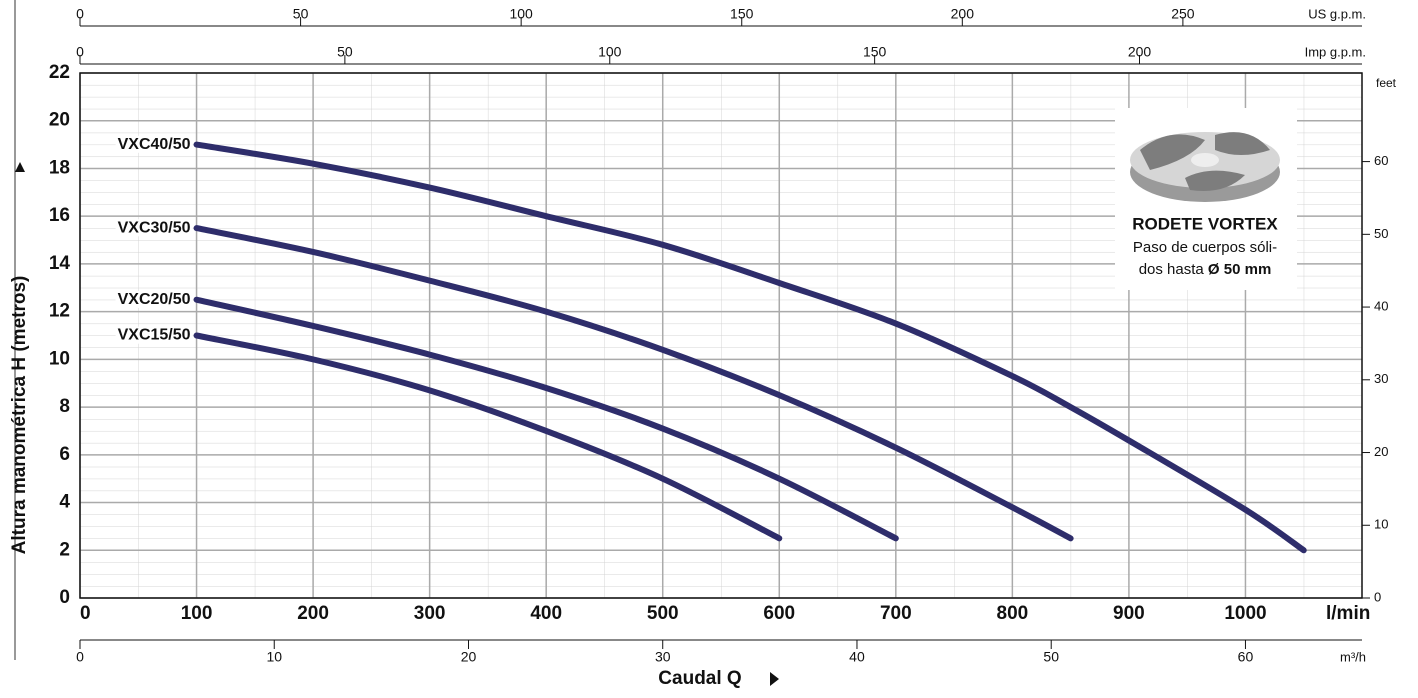 The image size is (1418, 698). Describe the element at coordinates (1353, 656) in the screenshot. I see `x2-axis-title: m³/h` at that location.